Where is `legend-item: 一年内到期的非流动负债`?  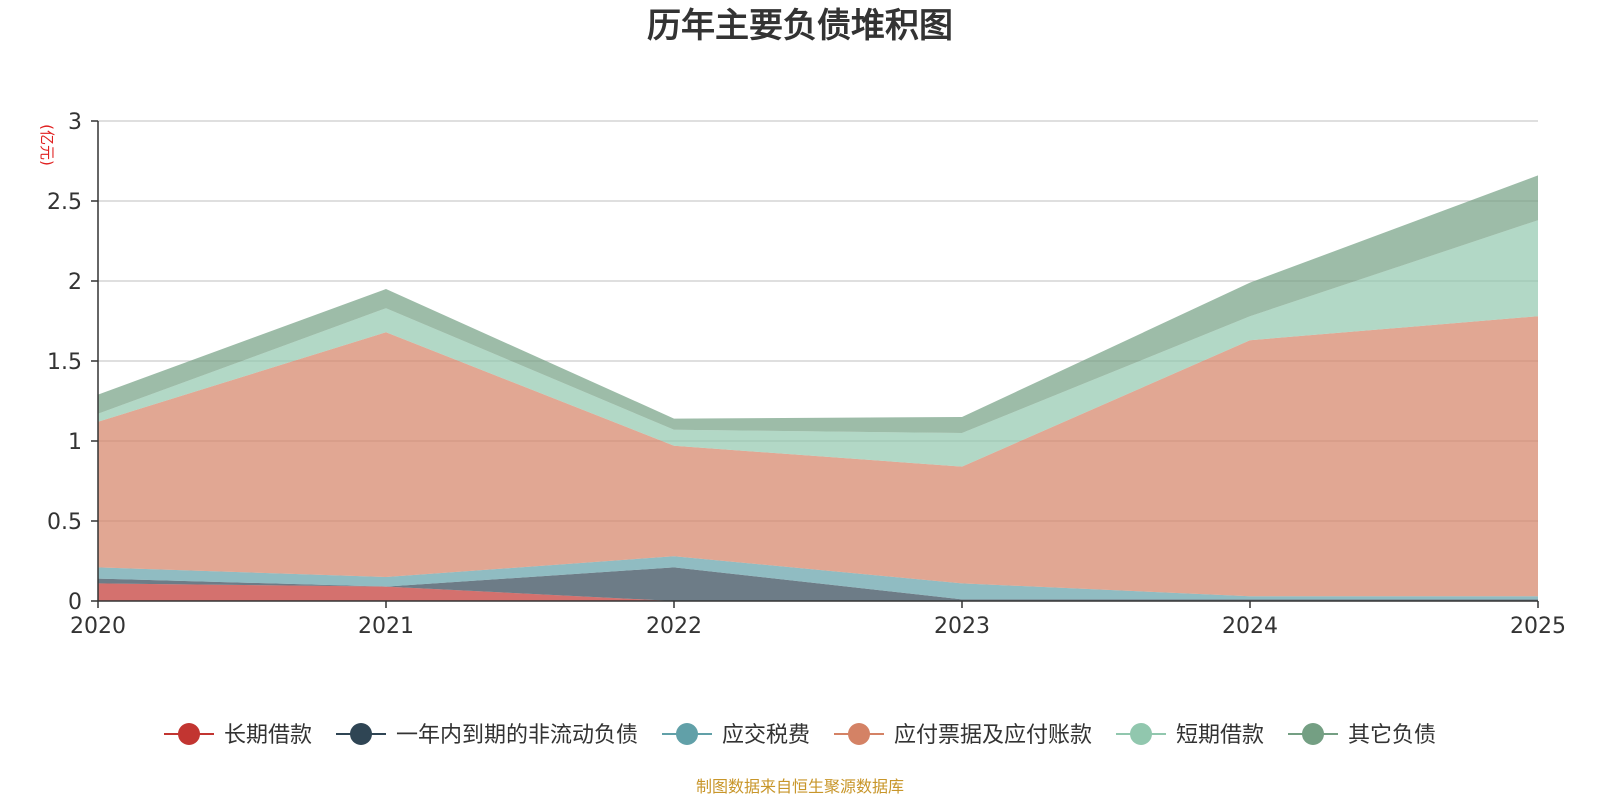
legend-item: 一年内到期的非流动负债 is located at coordinates (487, 735).